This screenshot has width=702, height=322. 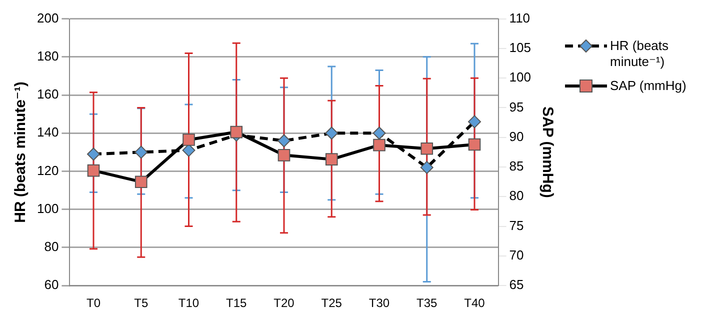 I want to click on y2-tick-label: 100, so click(x=520, y=77).